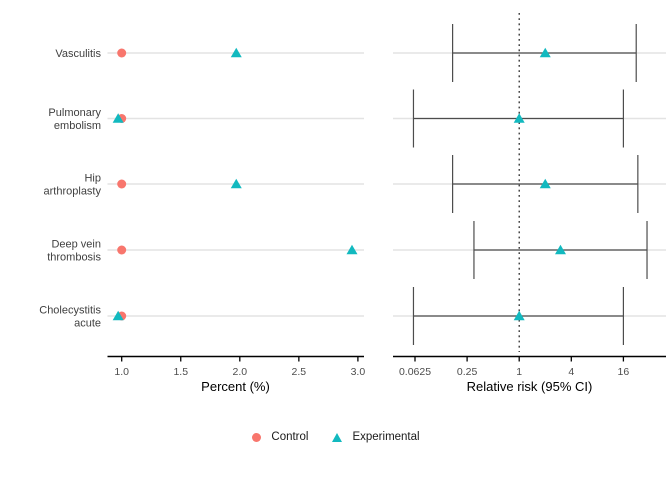 The width and height of the screenshot is (672, 480). I want to click on row-label: Pulmonary embolism, so click(74, 119).